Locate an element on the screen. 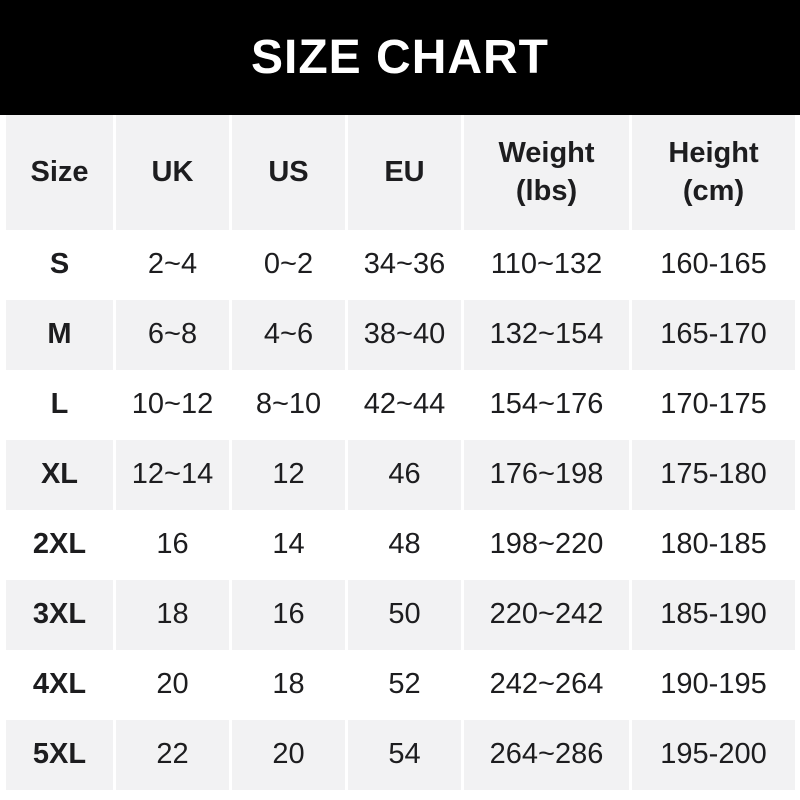 The image size is (800, 800). header-cell-size: Size is located at coordinates (59, 172).